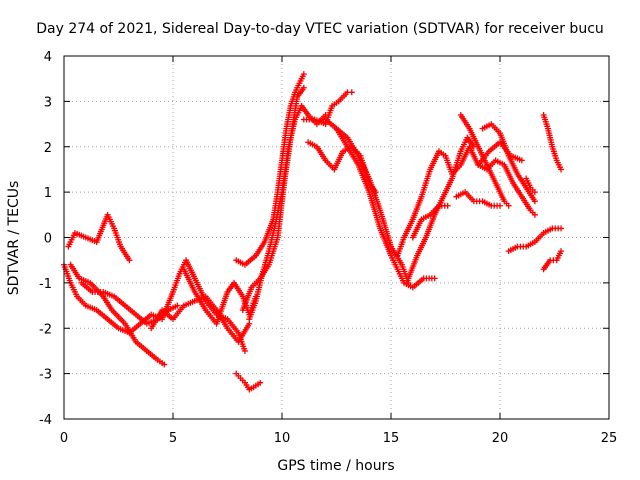 This screenshot has width=640, height=480. I want to click on series-track-g, so click(248, 381).